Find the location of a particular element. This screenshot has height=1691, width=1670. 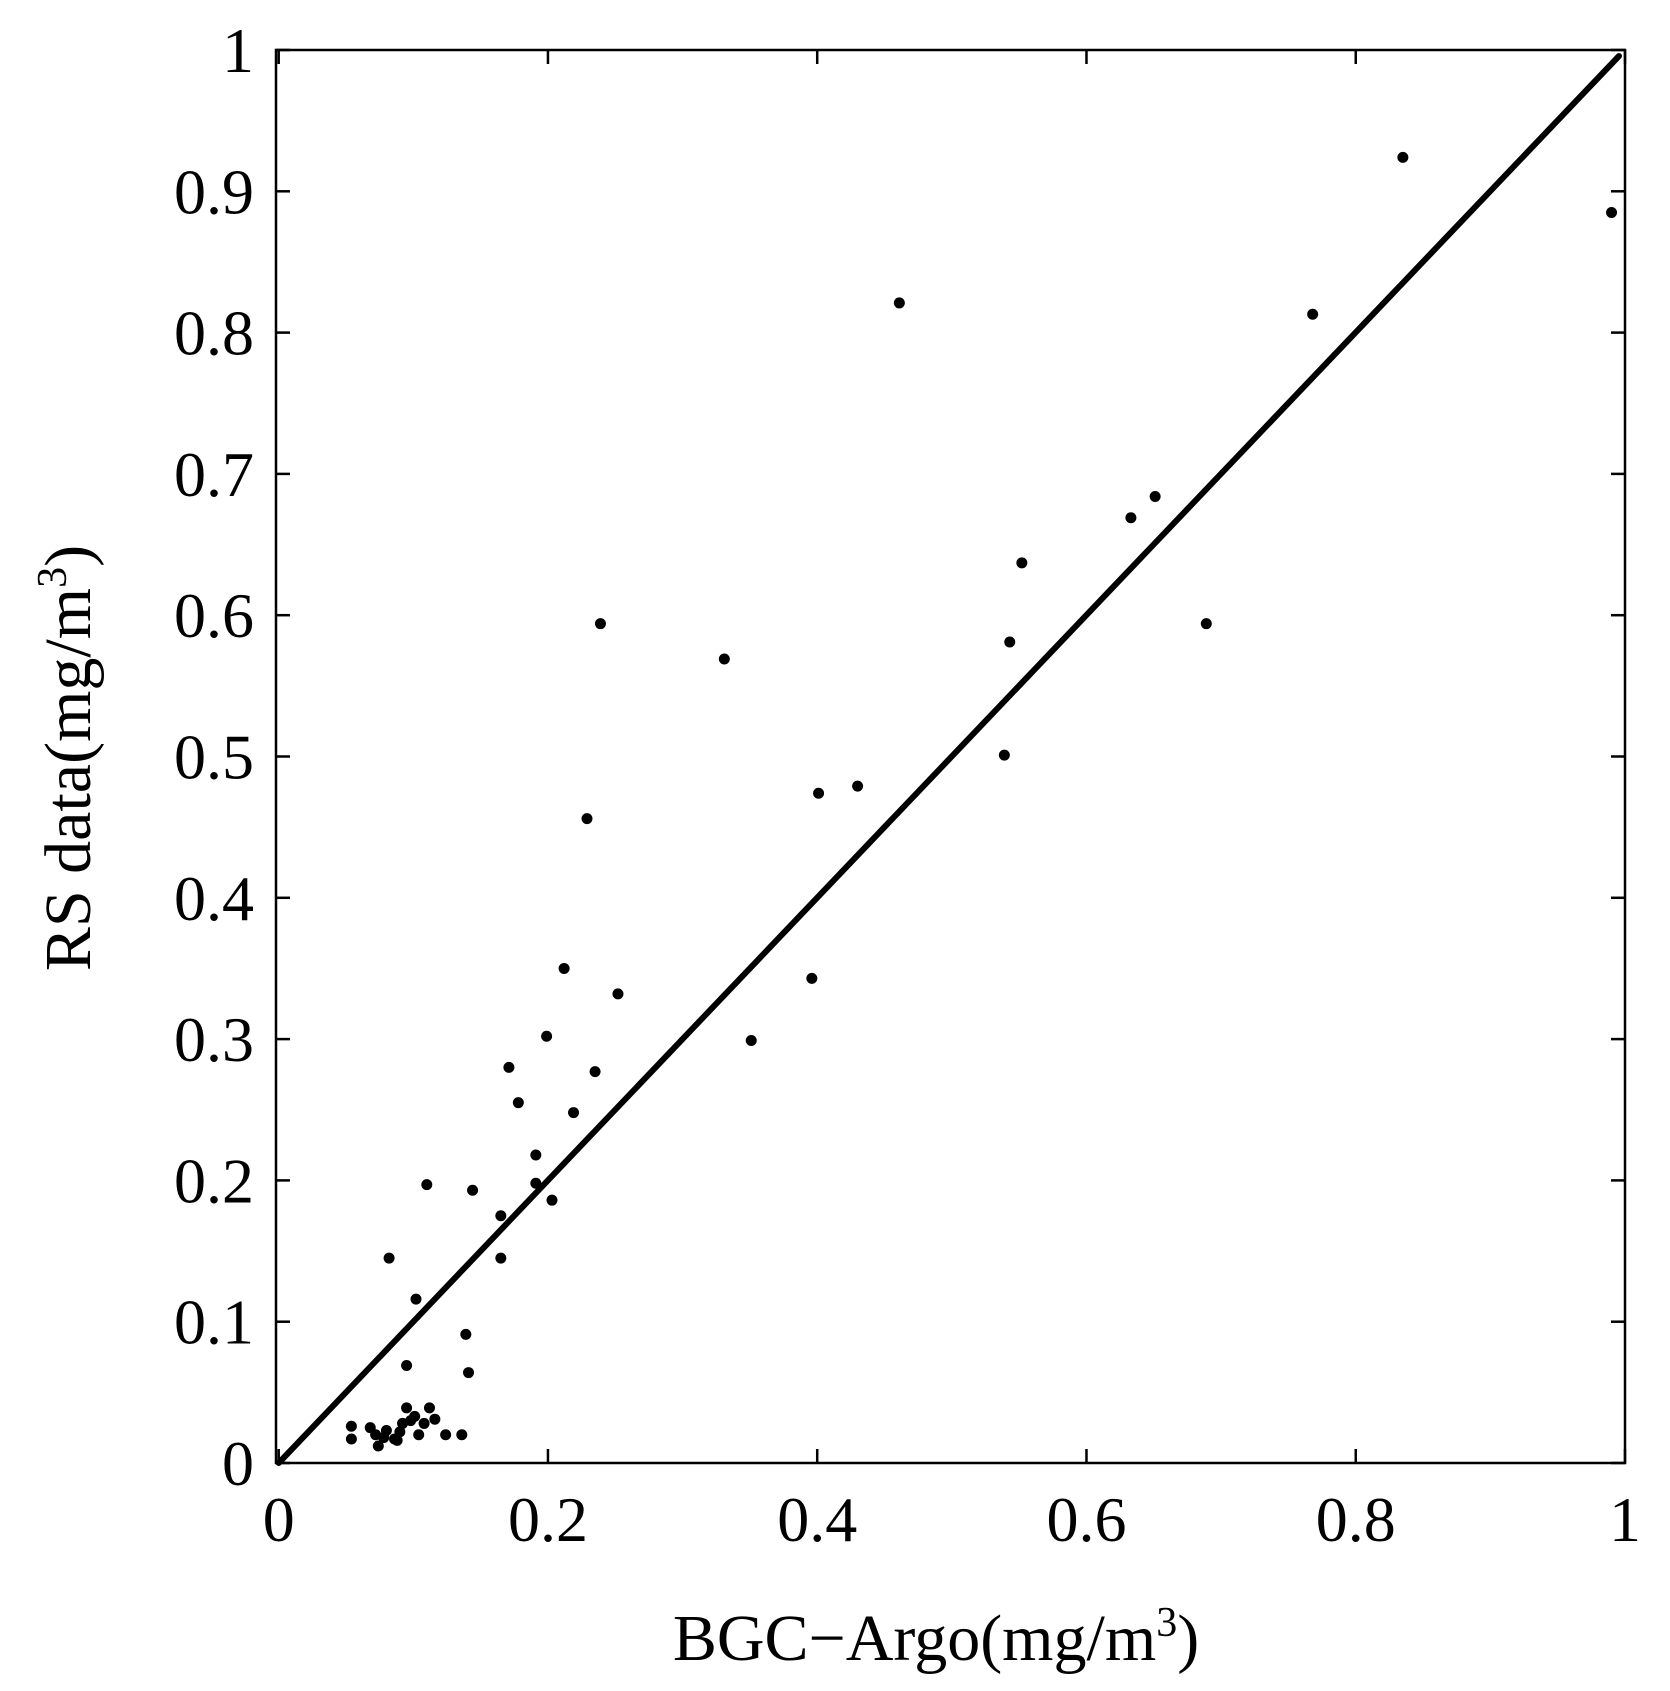

y-tick-label: 0 is located at coordinates (238, 1463).